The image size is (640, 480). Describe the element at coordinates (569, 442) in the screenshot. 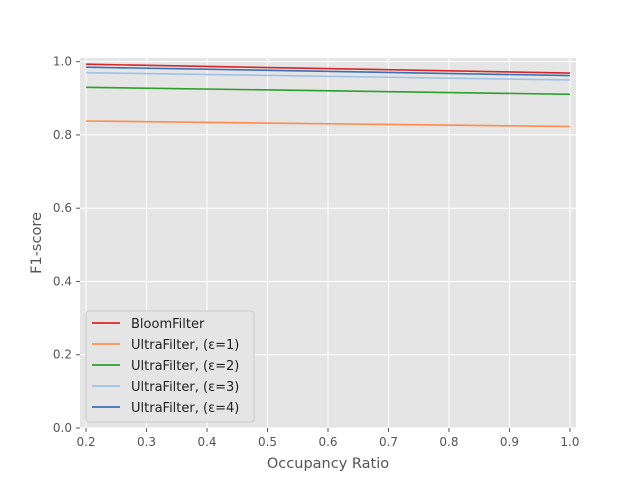

I see `x-tick-label: 1.0` at that location.